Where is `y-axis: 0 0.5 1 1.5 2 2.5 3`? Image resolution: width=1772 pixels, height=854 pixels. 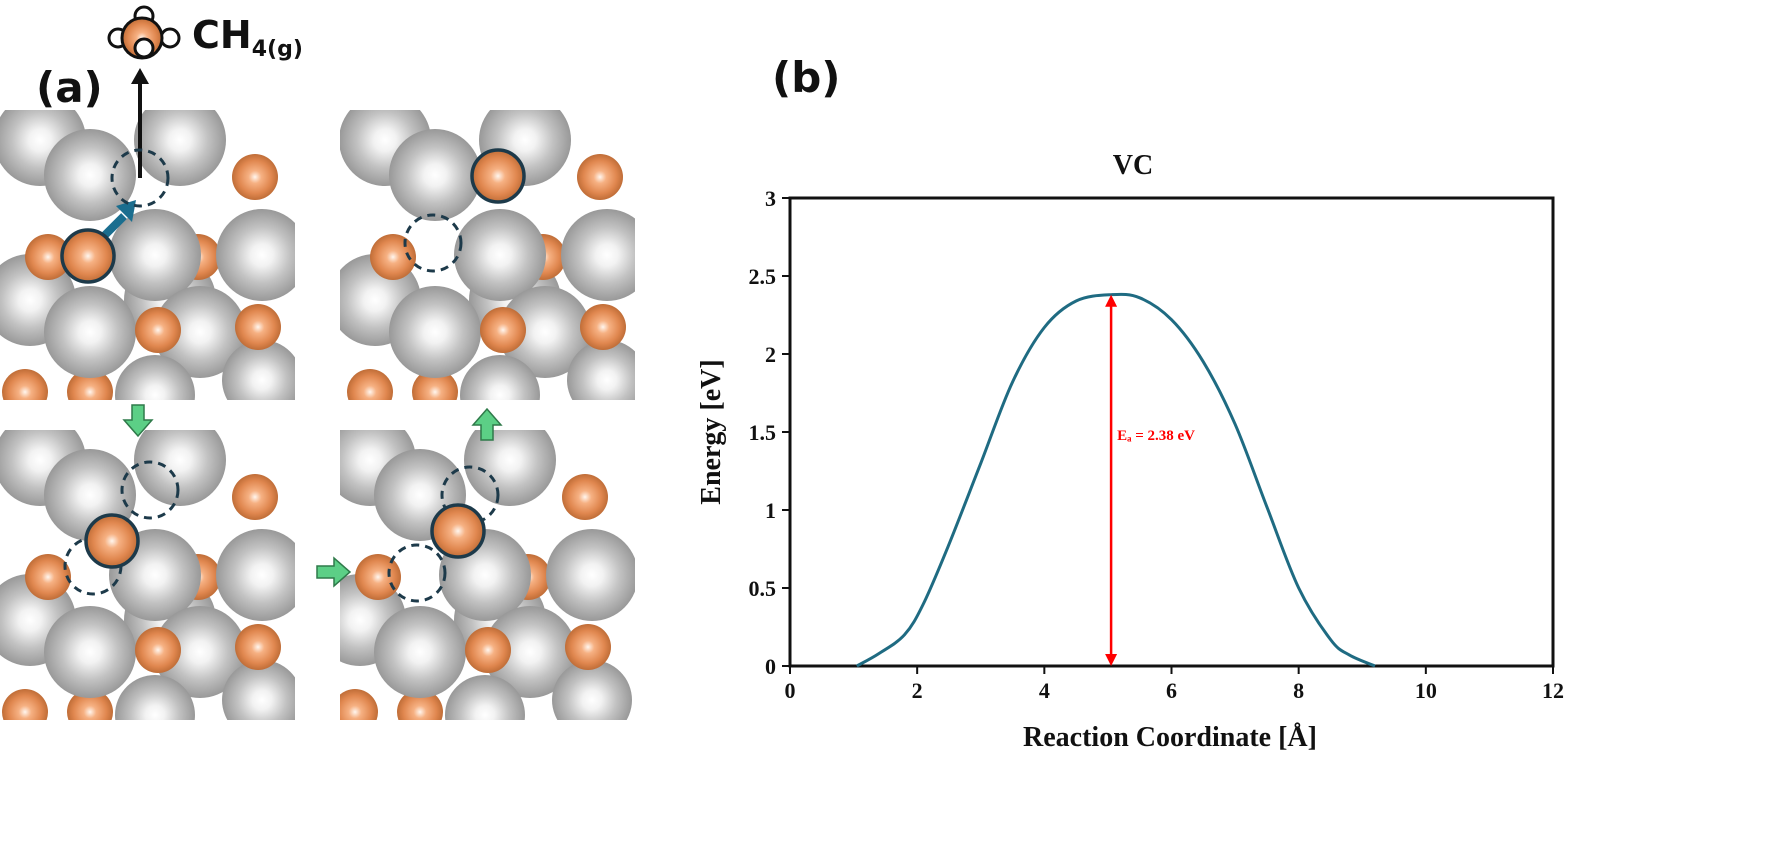 y-axis: 0 0.5 1 1.5 2 2.5 3 is located at coordinates (769, 432).